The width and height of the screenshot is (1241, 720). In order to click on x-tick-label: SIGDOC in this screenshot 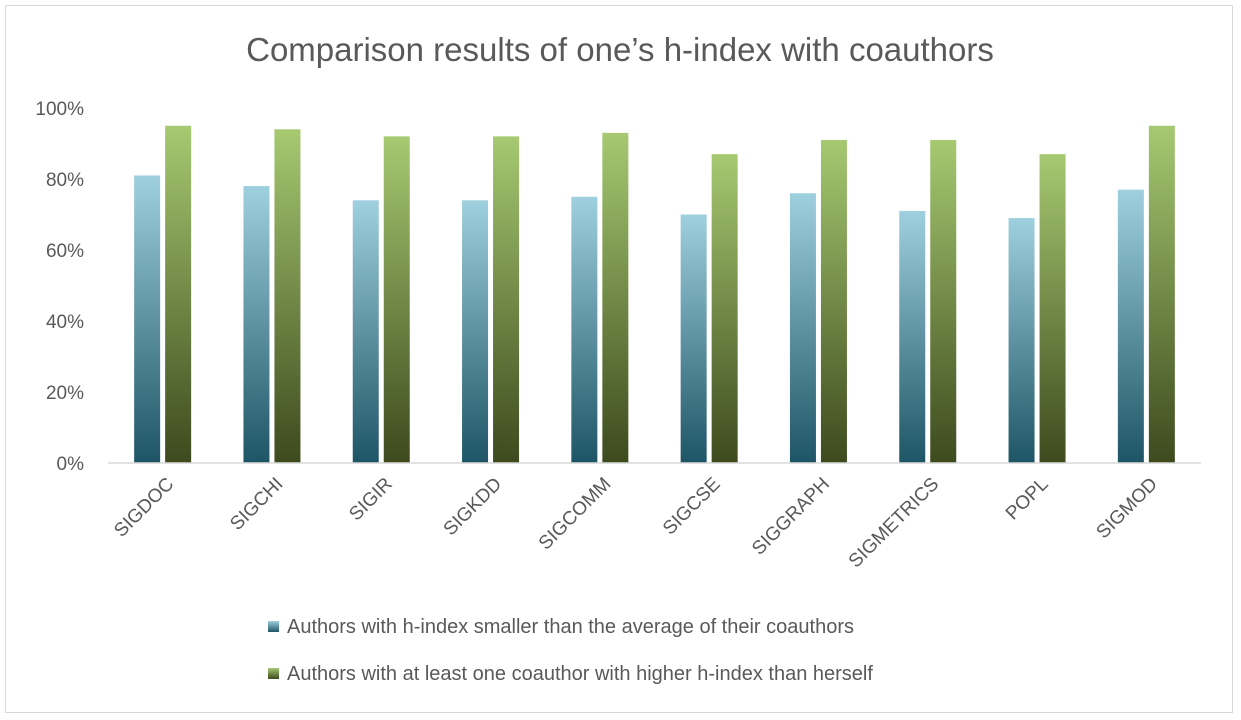, I will do `click(144, 508)`.